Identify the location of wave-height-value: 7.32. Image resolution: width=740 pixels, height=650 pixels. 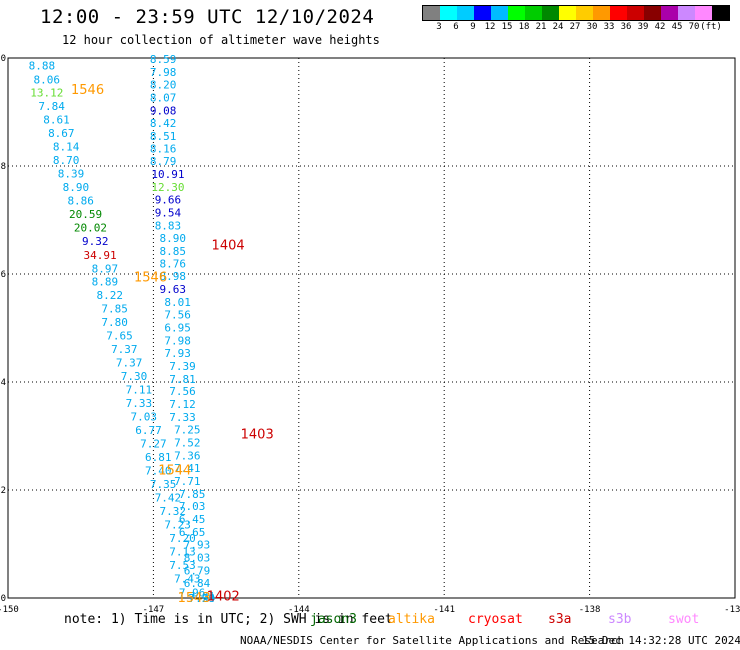
(173, 511).